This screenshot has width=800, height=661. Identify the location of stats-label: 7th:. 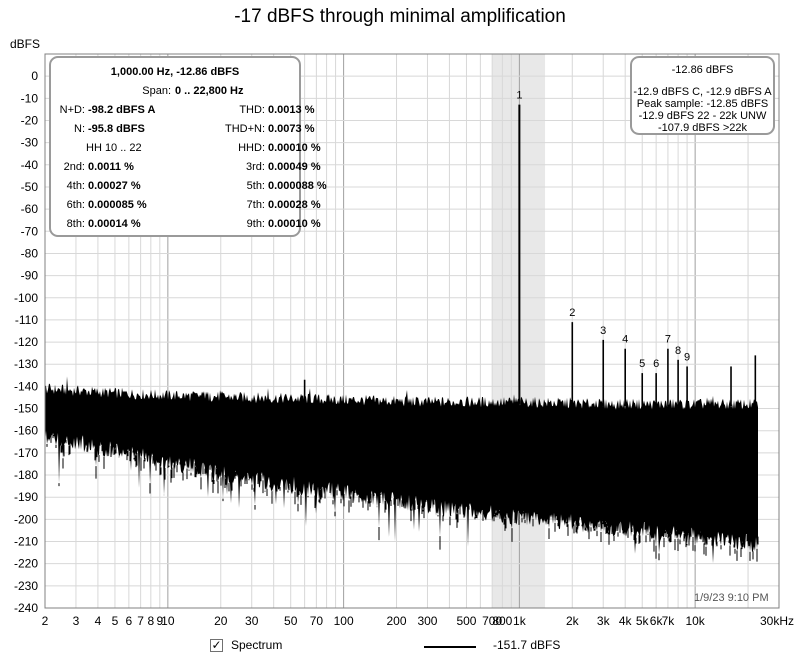
(255, 205).